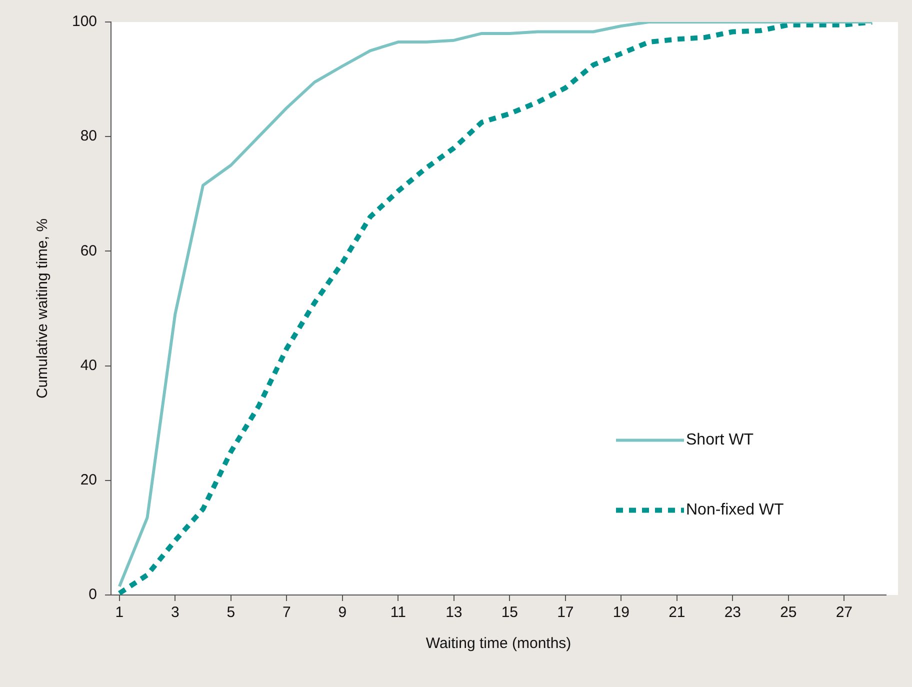 The image size is (912, 687). What do you see at coordinates (735, 510) in the screenshot?
I see `legend-label: Non-fixed WT` at bounding box center [735, 510].